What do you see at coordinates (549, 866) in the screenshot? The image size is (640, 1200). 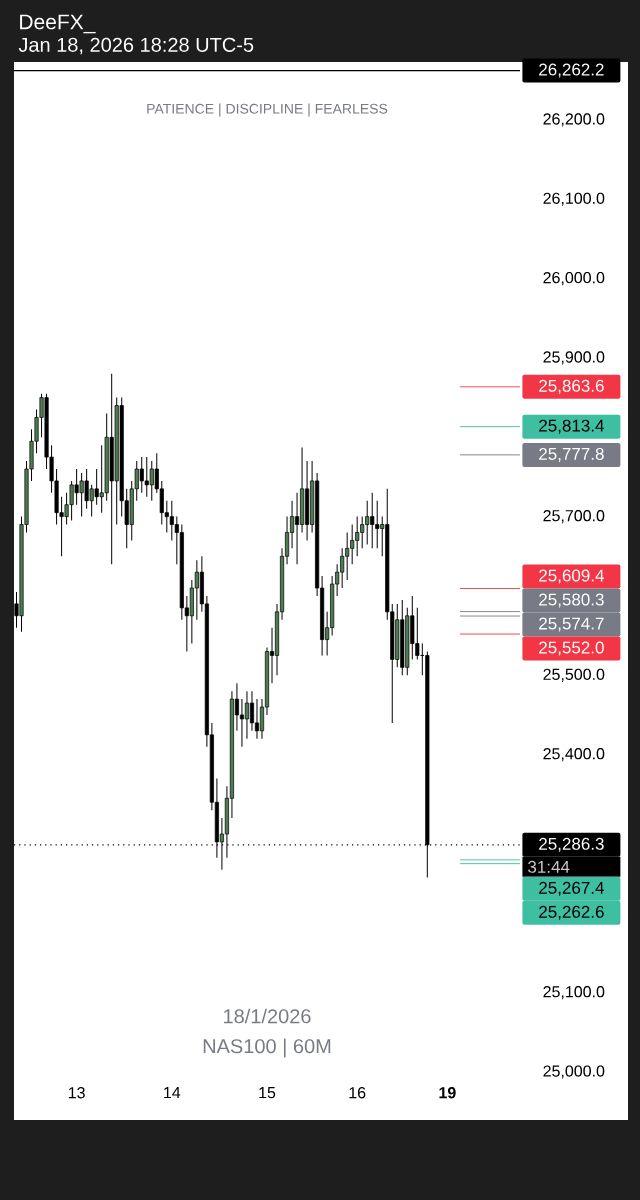 I see `text: 31:44` at bounding box center [549, 866].